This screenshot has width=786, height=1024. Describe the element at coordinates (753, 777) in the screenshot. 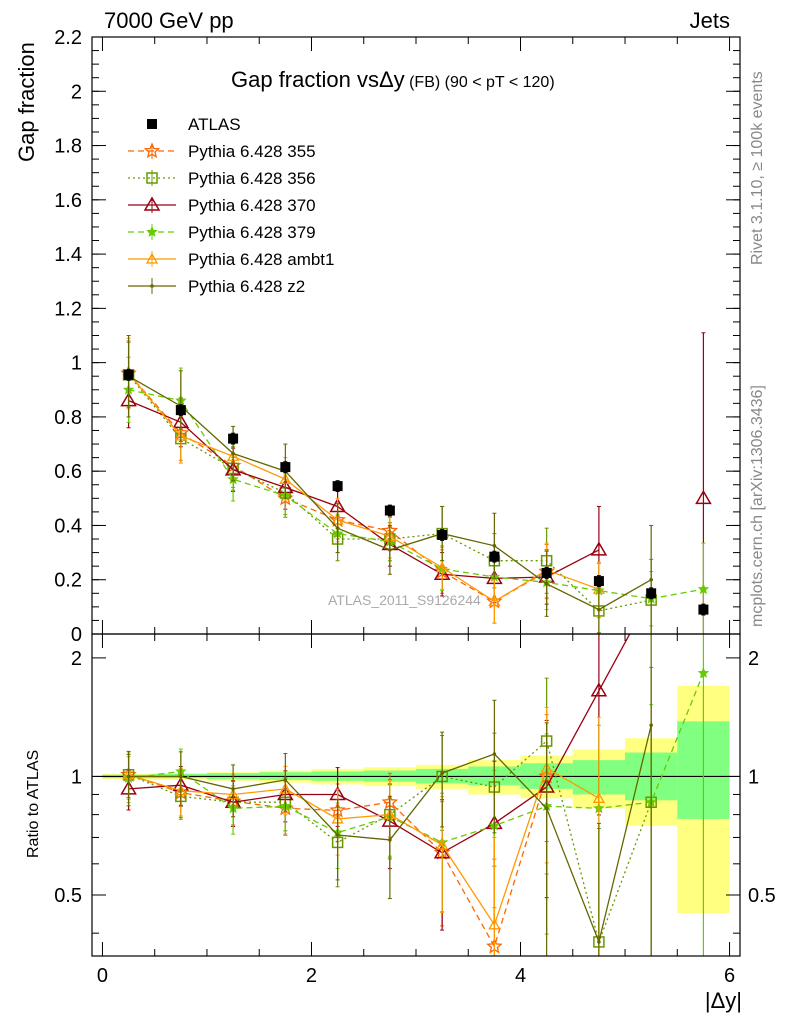

I see `ratio-y-tick-label-right: 1` at that location.